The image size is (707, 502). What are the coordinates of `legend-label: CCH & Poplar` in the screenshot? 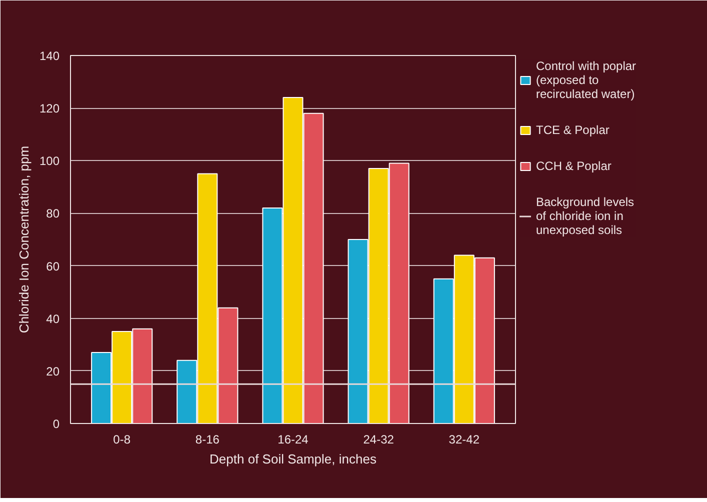 It's located at (574, 166).